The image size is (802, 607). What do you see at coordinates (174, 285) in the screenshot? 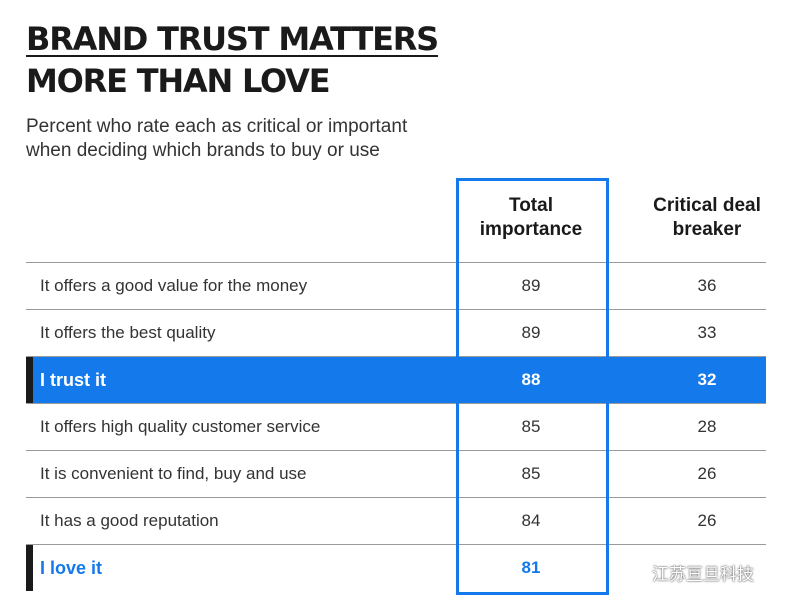
I see `row-label: It offers a good value for the money` at bounding box center [174, 285].